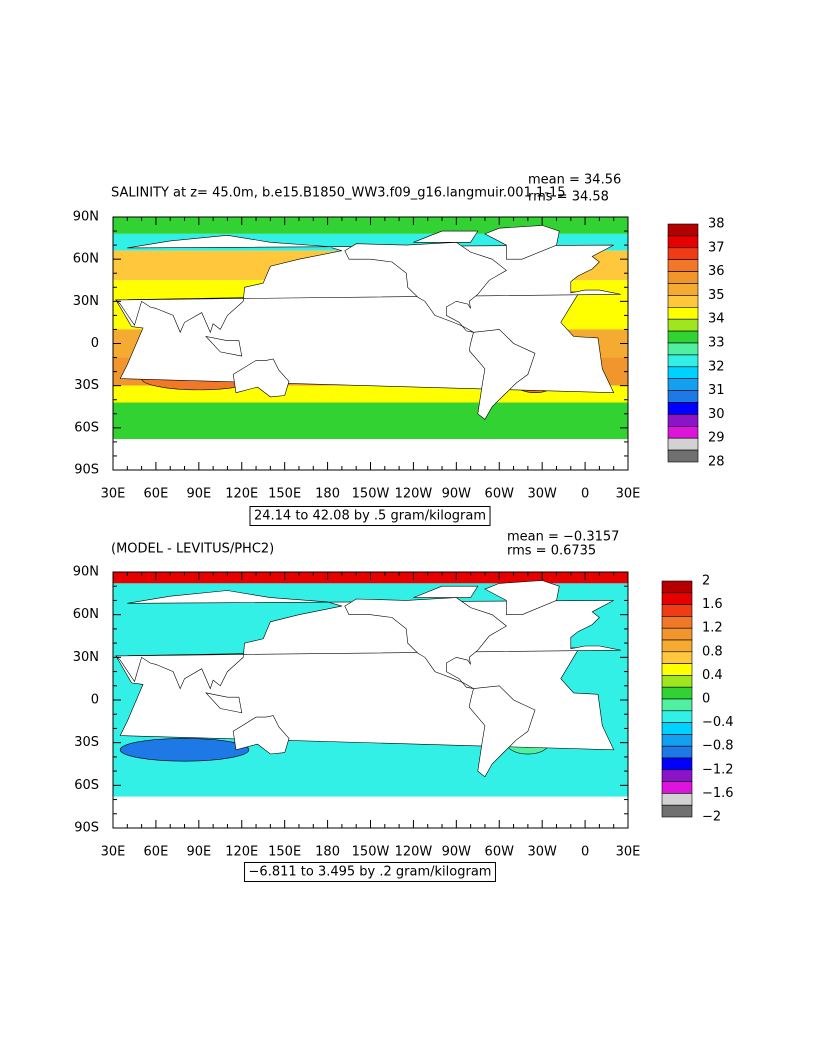 Image resolution: width=818 pixels, height=1055 pixels. What do you see at coordinates (574, 180) in the screenshot?
I see `mean-stat: mean = 34.56` at bounding box center [574, 180].